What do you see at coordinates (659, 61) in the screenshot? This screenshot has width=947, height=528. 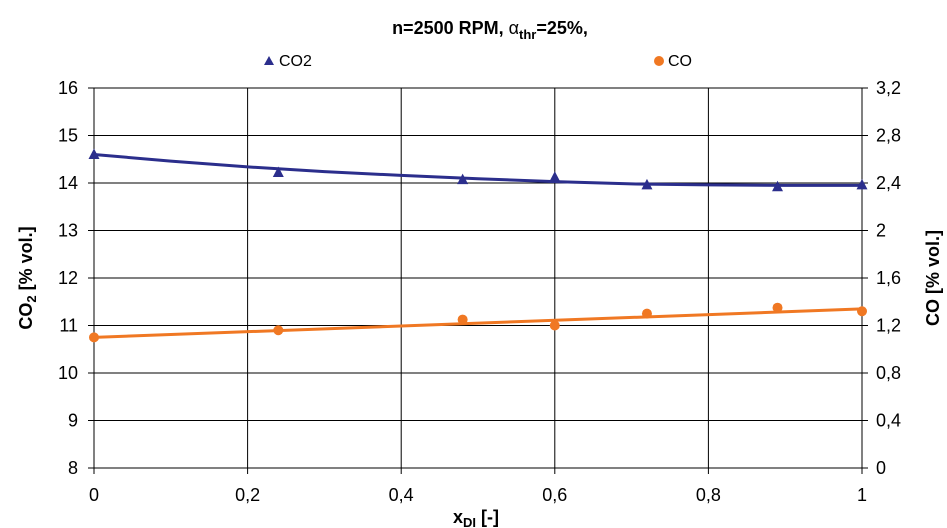 I see `legend-co-marker` at bounding box center [659, 61].